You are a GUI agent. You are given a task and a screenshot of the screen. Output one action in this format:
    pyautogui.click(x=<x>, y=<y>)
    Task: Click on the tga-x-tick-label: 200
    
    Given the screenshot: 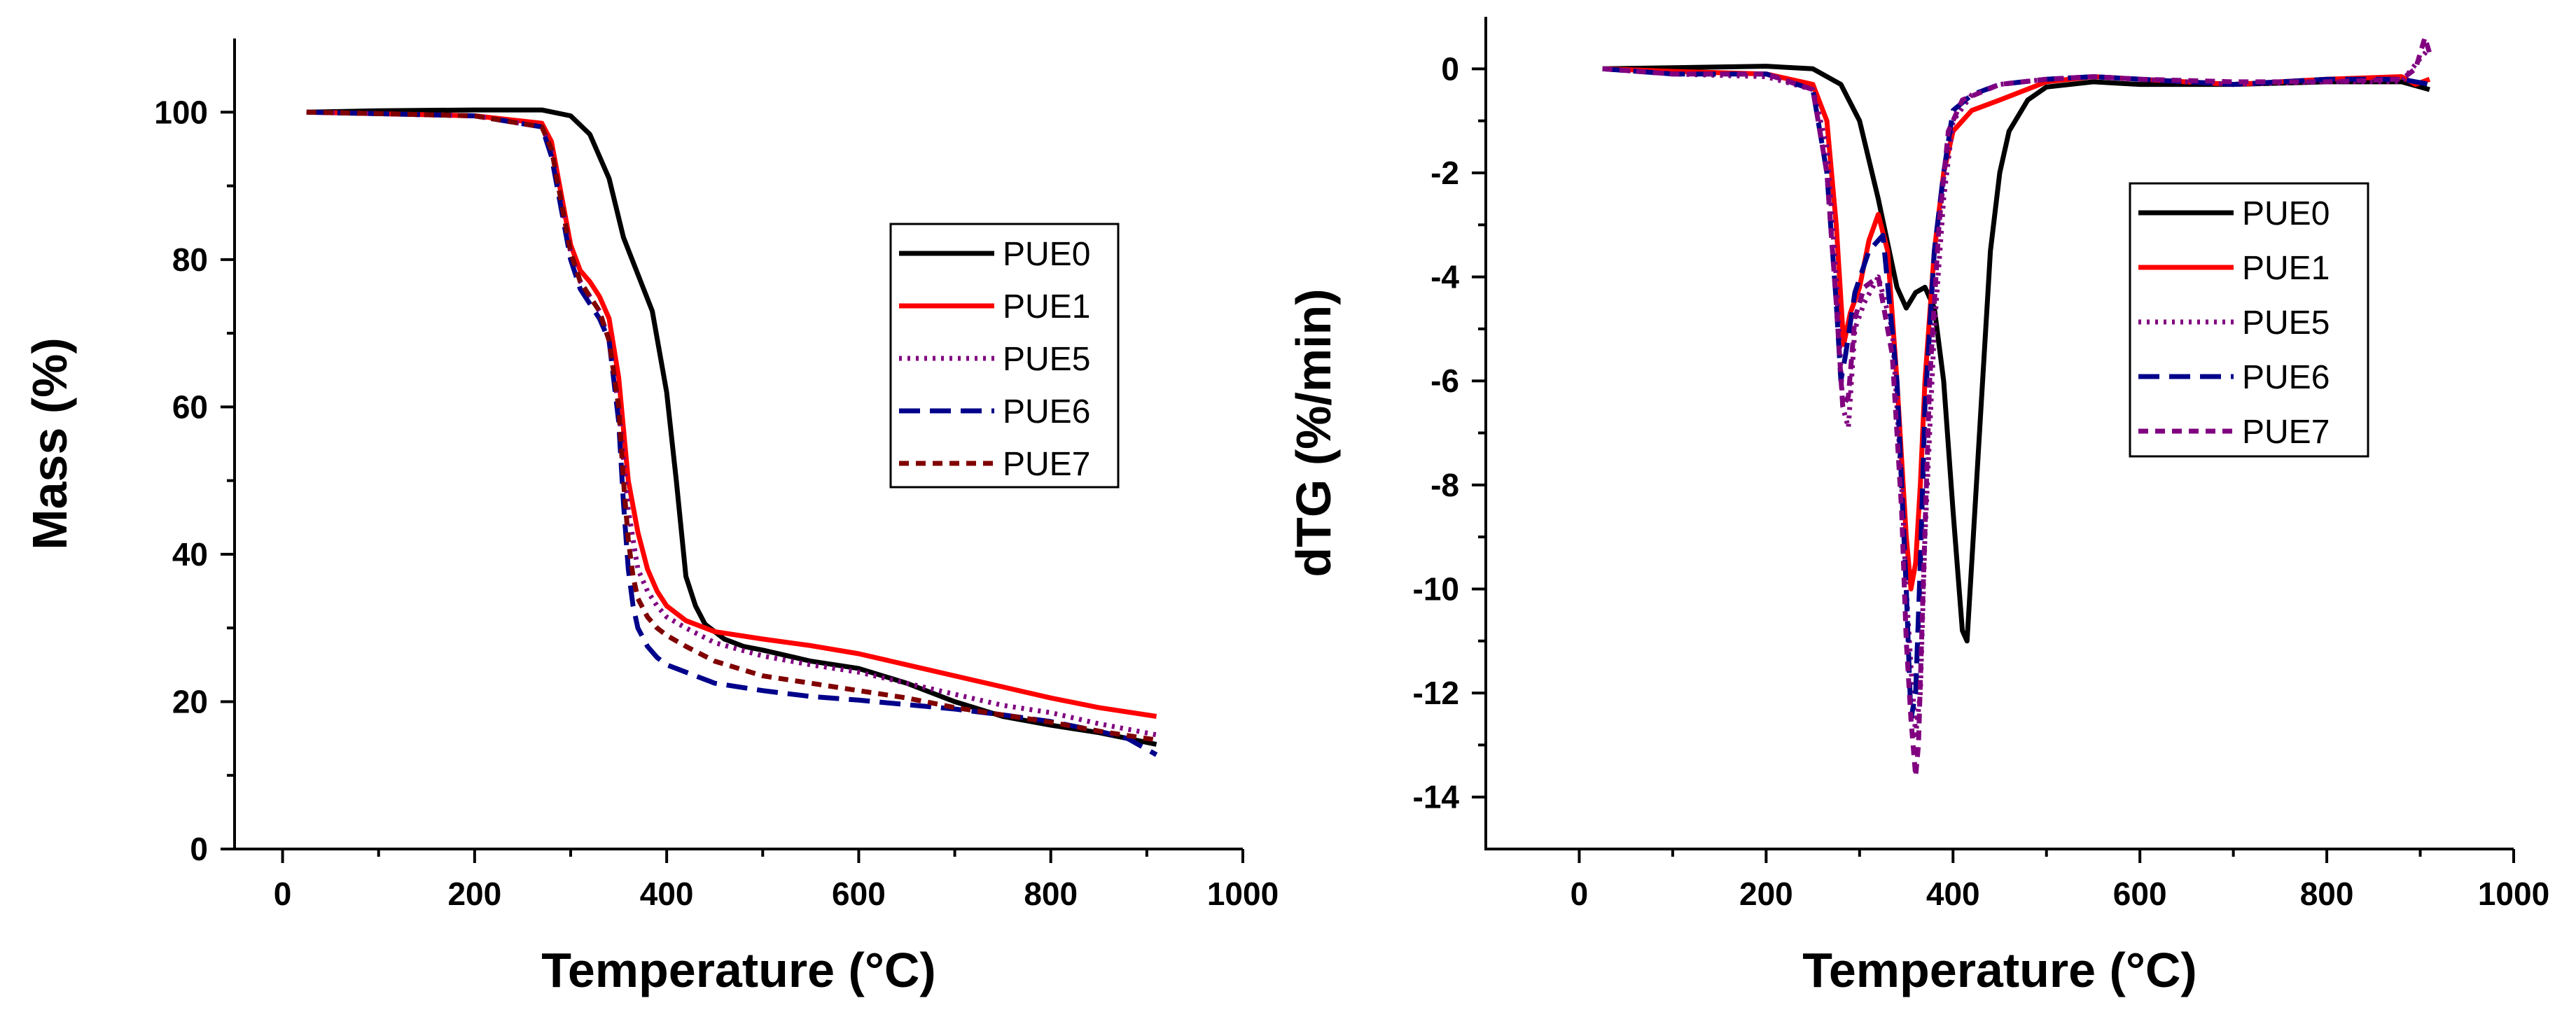 What is the action you would take?
    pyautogui.click(x=474, y=894)
    